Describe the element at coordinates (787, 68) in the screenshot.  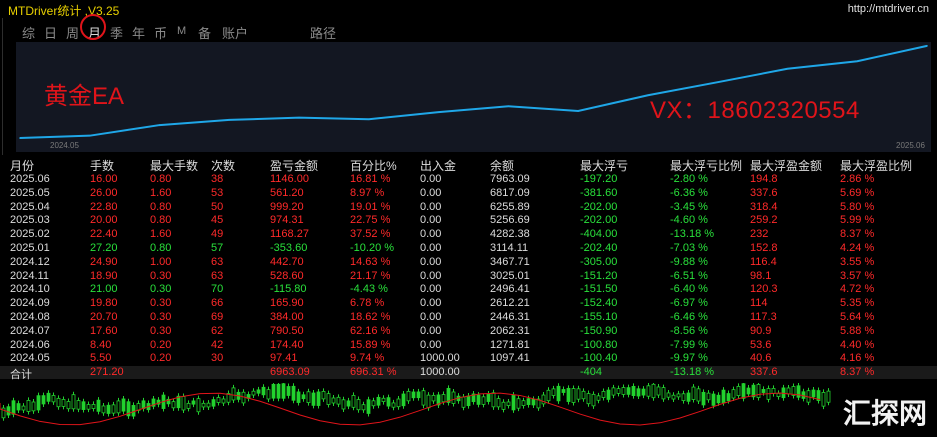
I see `balance-point-2025.04` at that location.